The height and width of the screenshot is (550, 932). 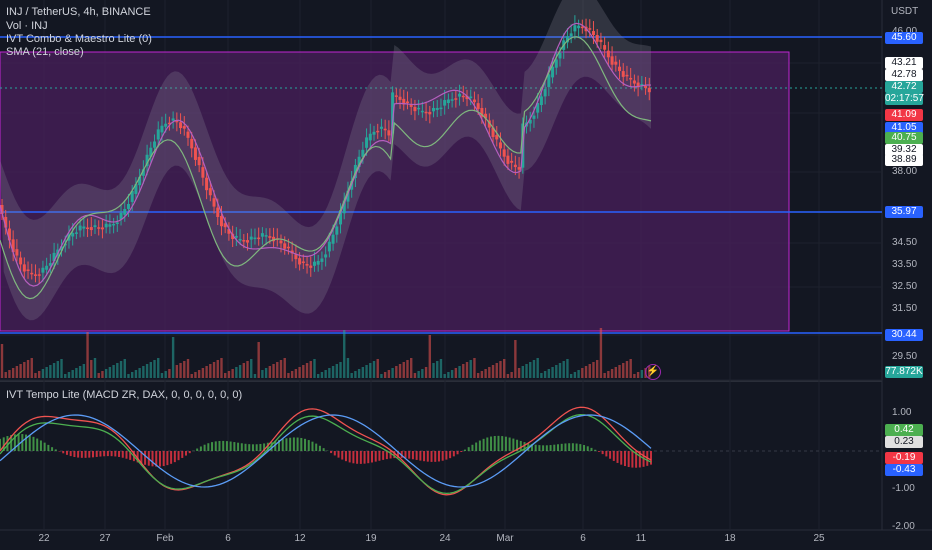 I want to click on lightning-icon: ⚡, so click(x=653, y=372).